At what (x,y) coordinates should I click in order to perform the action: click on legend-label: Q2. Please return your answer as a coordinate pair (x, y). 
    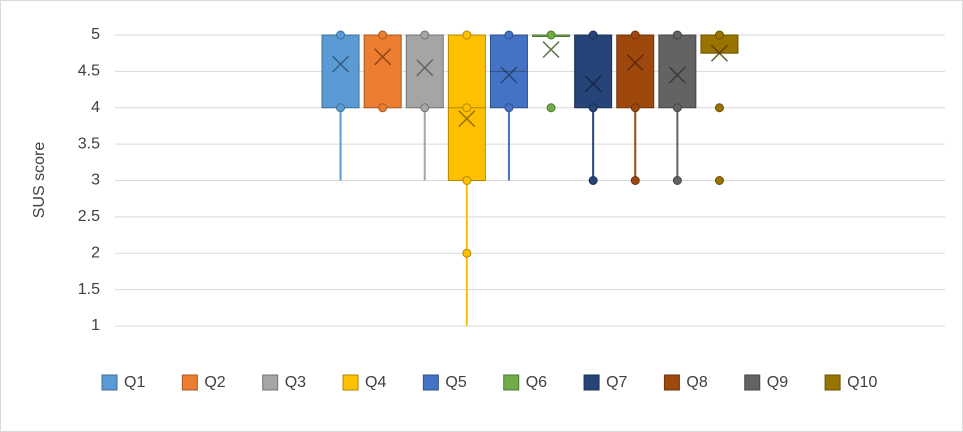
    Looking at the image, I should click on (214, 382).